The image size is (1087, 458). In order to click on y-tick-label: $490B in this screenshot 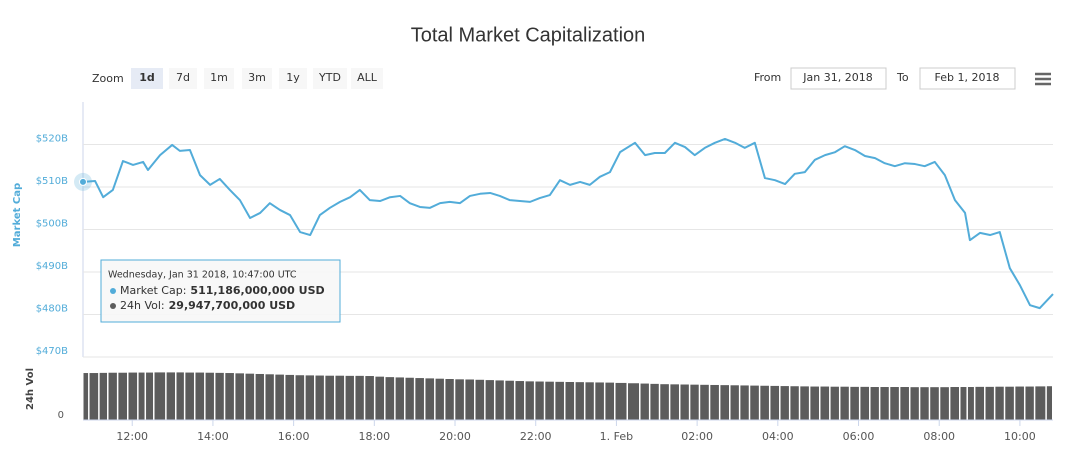, I will do `click(52, 266)`.